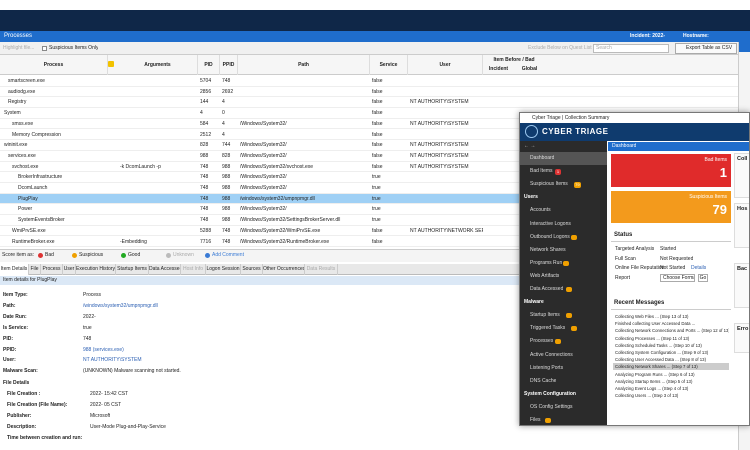  What do you see at coordinates (639, 303) in the screenshot?
I see `messages-title: Recent Messages` at bounding box center [639, 303].